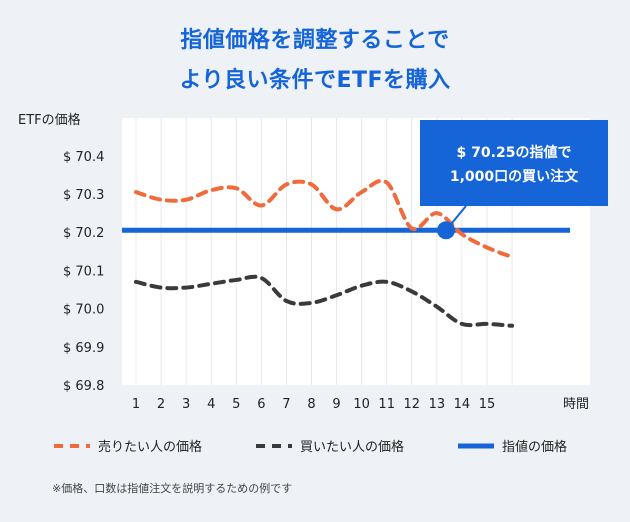  What do you see at coordinates (261, 404) in the screenshot?
I see `x-tick-label: 6` at bounding box center [261, 404].